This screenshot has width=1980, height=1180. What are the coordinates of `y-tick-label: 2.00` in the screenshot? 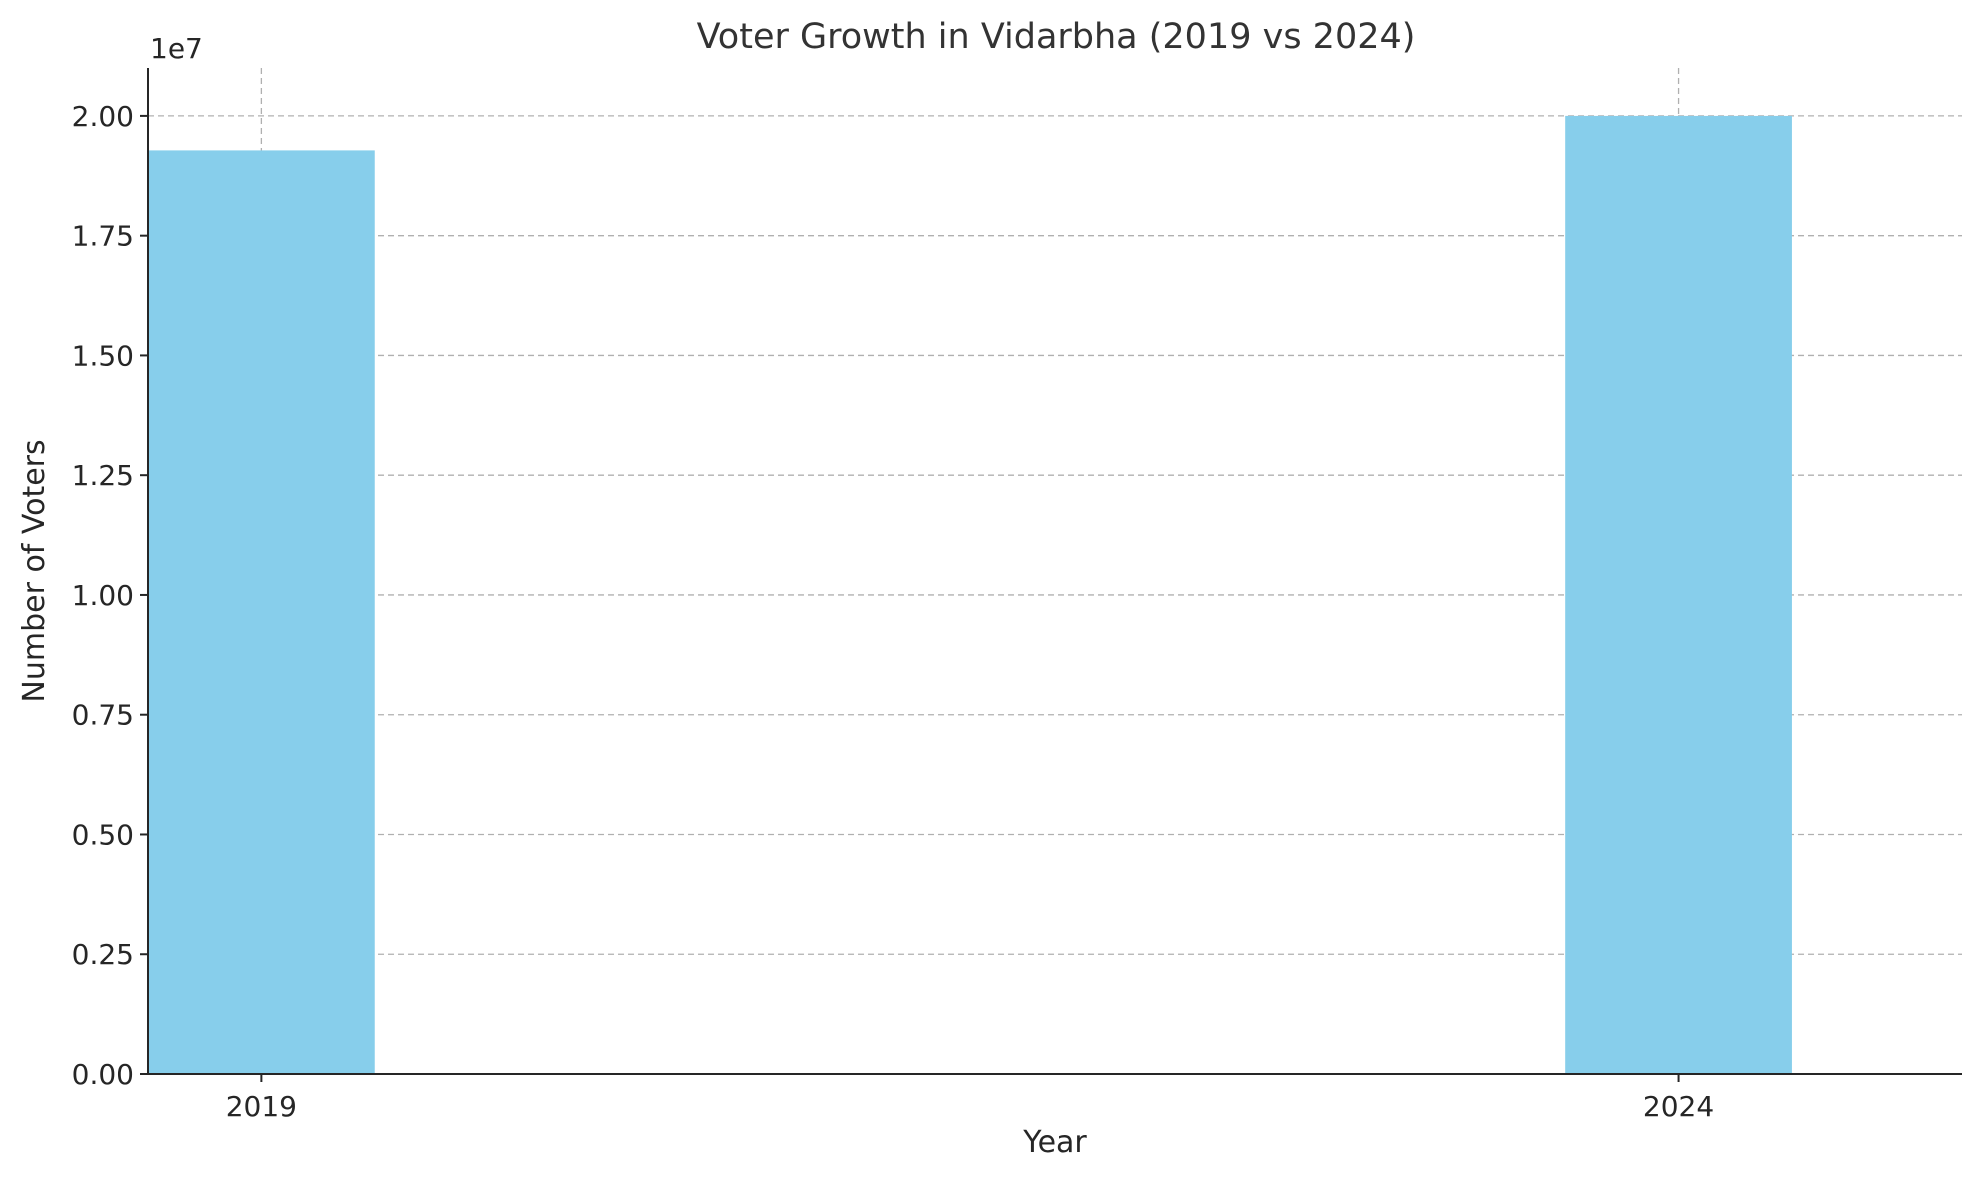 It's located at (103, 116).